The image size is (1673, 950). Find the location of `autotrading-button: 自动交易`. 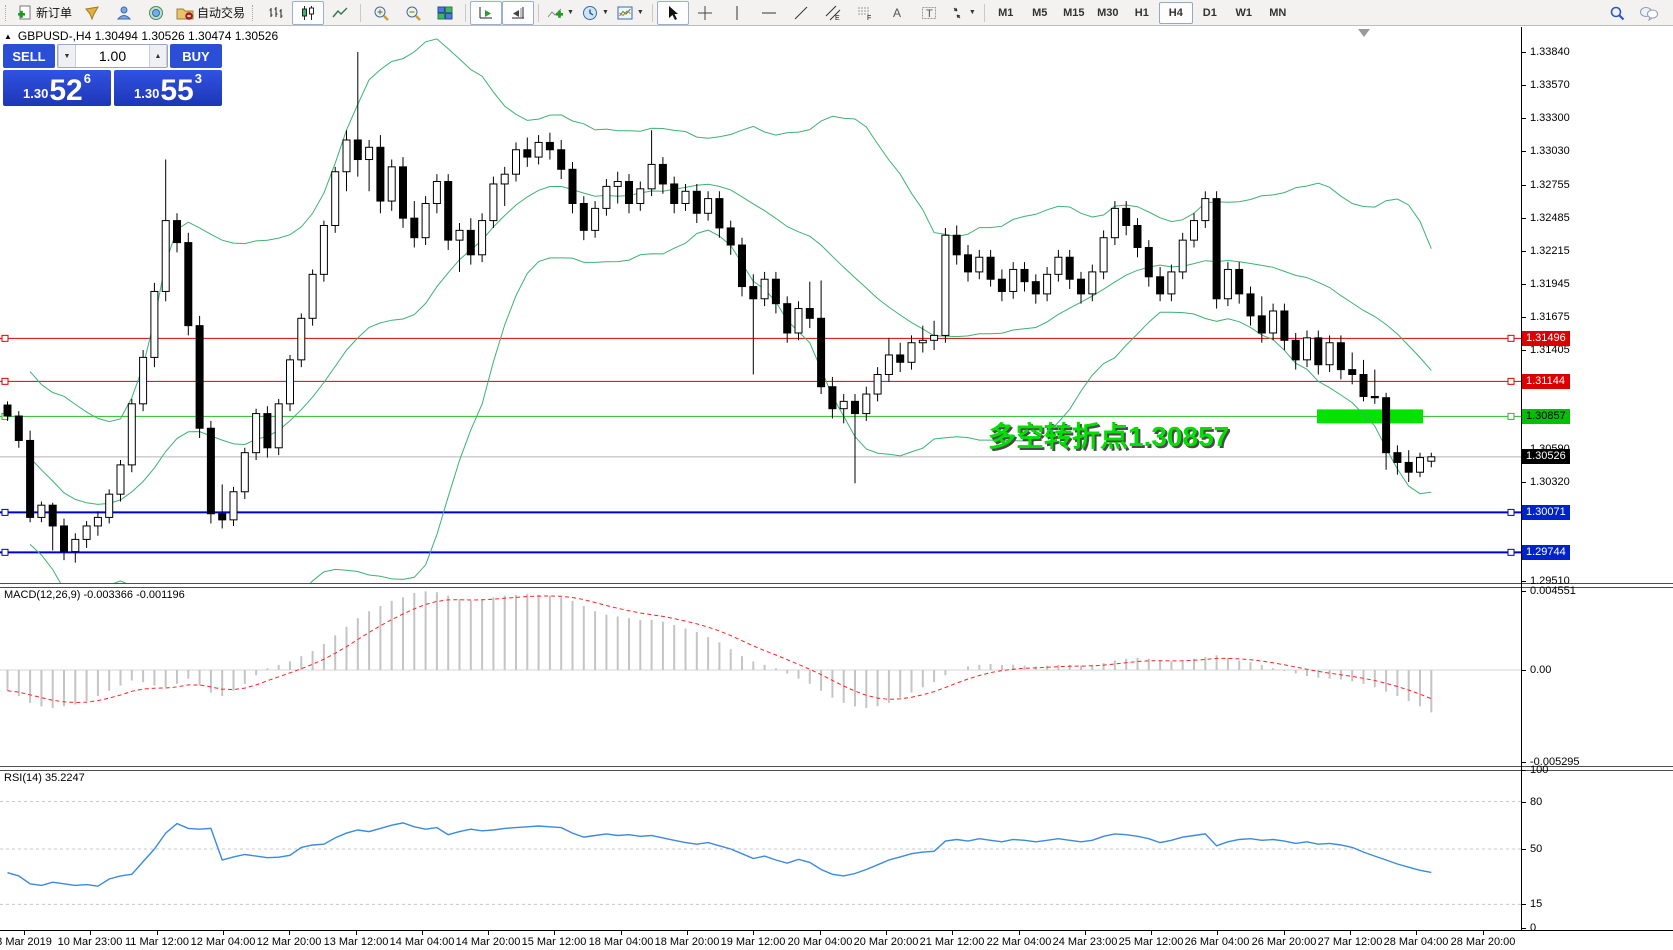

autotrading-button: 自动交易 is located at coordinates (210, 13).